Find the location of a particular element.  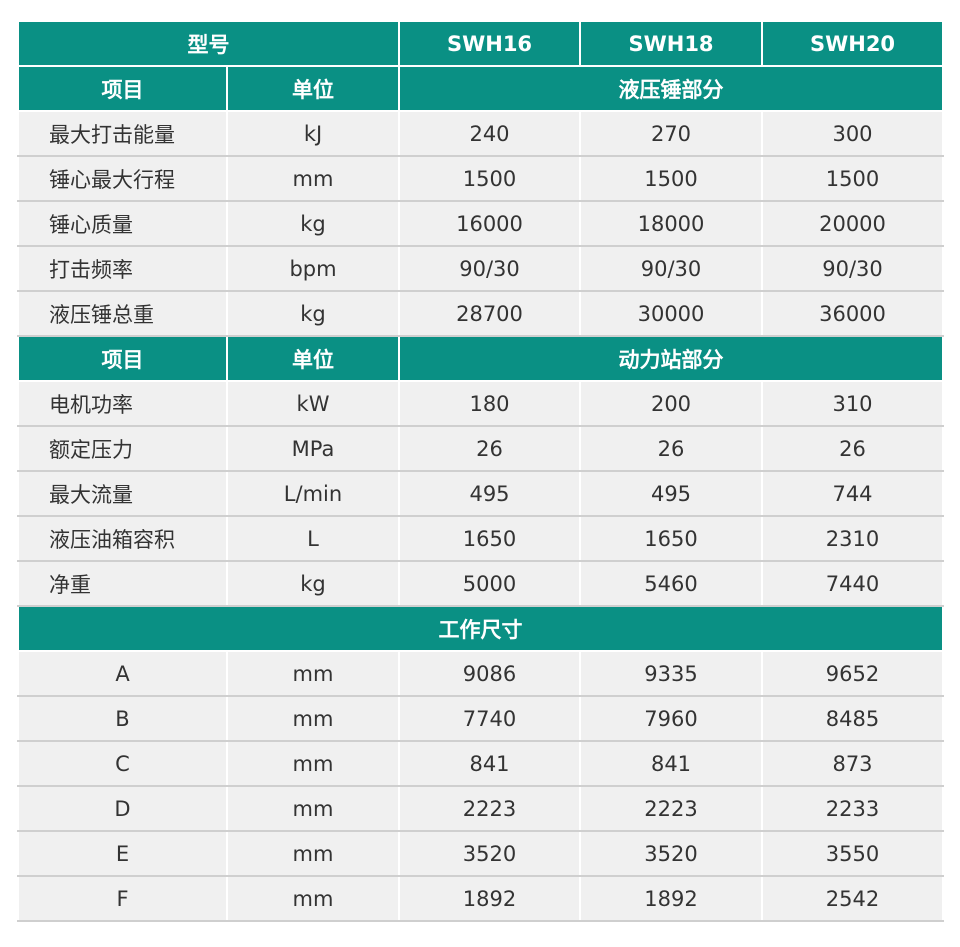

item-value: 18000 is located at coordinates (671, 224).